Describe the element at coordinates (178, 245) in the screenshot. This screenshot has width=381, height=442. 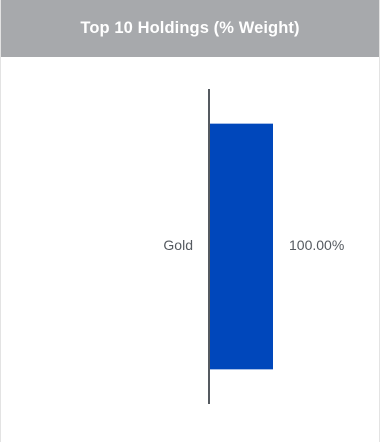
I see `category-label: Gold` at that location.